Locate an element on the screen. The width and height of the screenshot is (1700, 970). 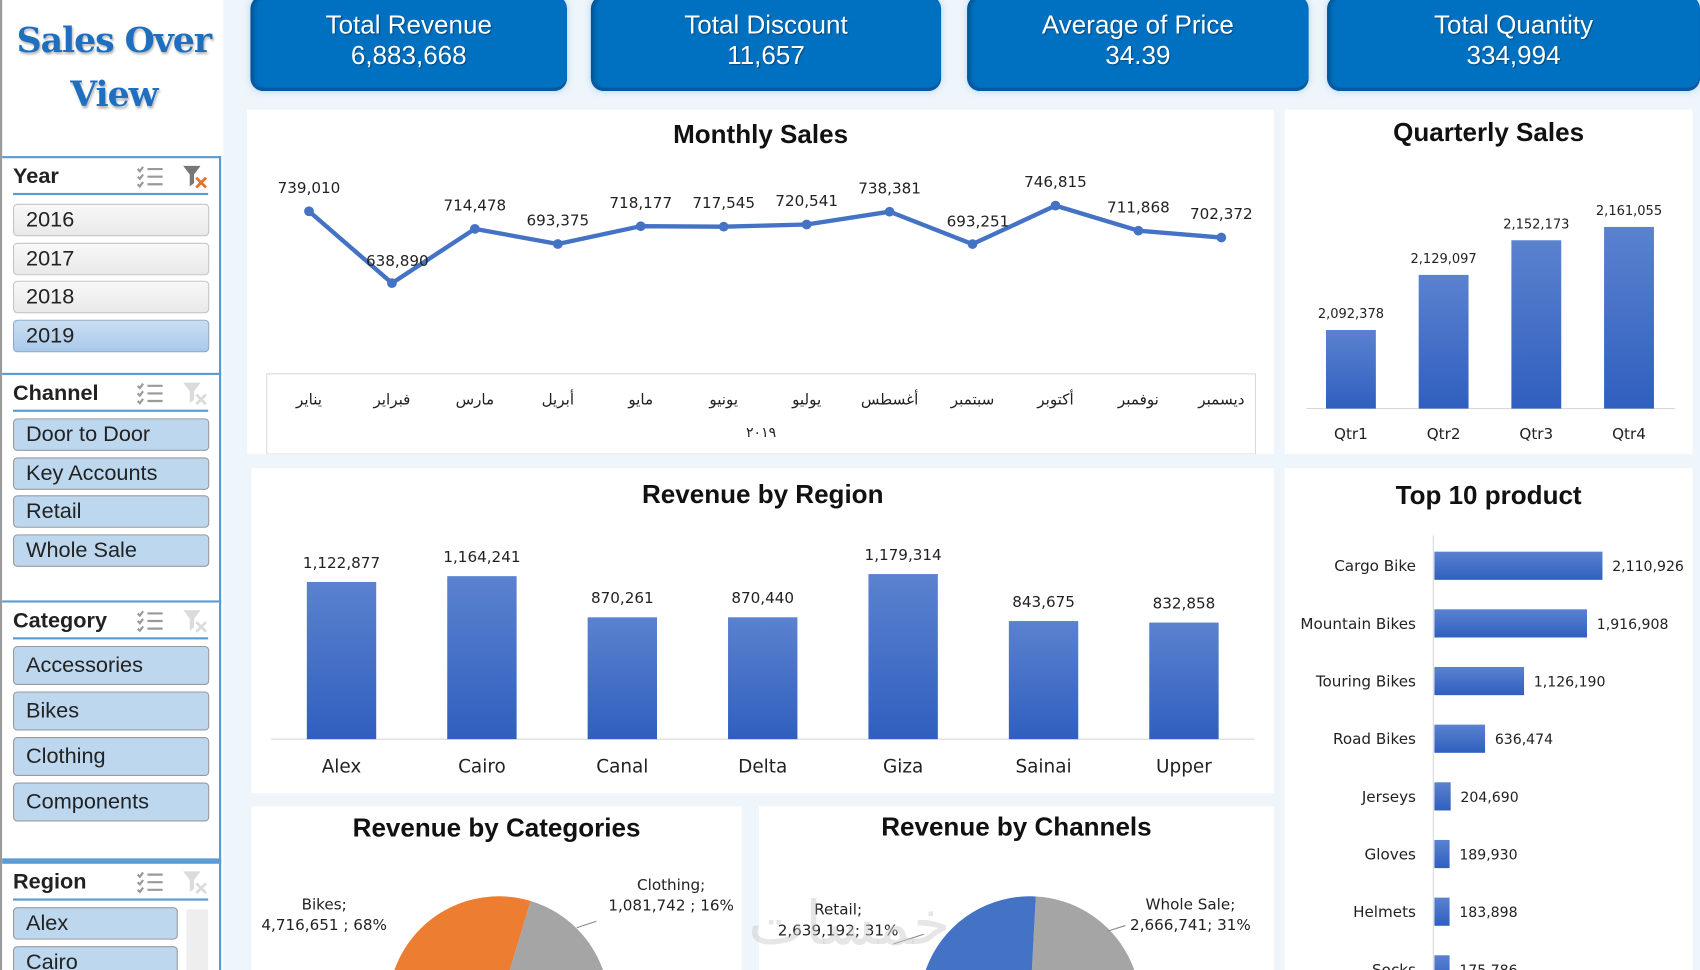
slice-label: 1,081,742 ; 16% is located at coordinates (671, 905).